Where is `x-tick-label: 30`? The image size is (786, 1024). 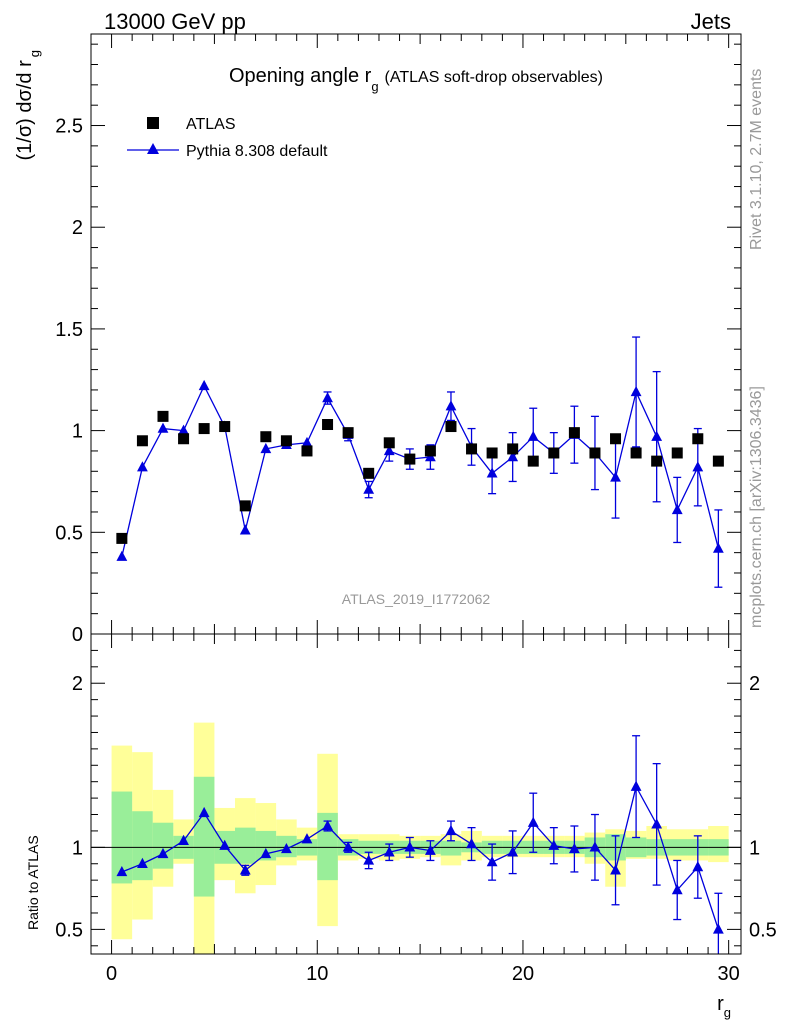 x-tick-label: 30 is located at coordinates (729, 974).